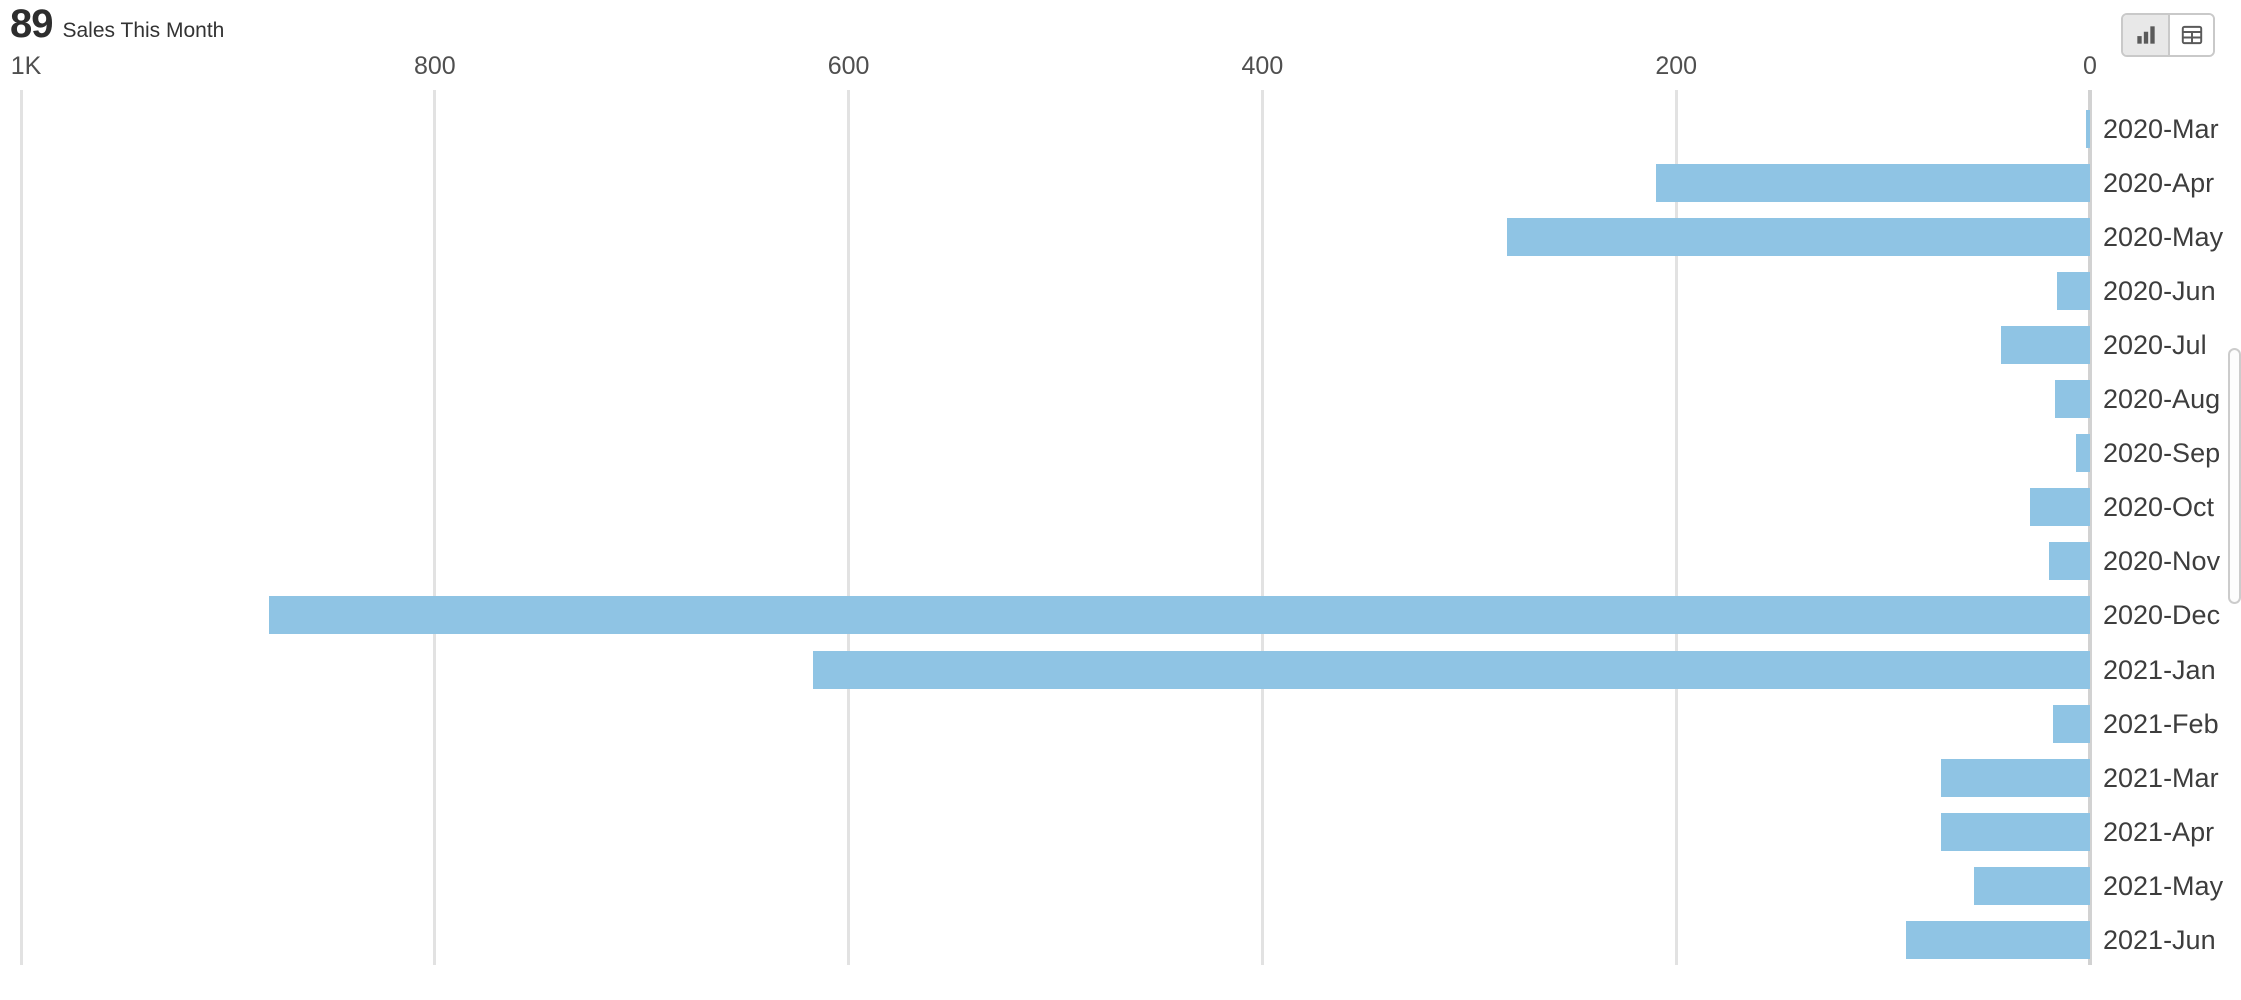 The width and height of the screenshot is (2241, 1000). Describe the element at coordinates (2015, 832) in the screenshot. I see `bar-2021-Apr` at that location.